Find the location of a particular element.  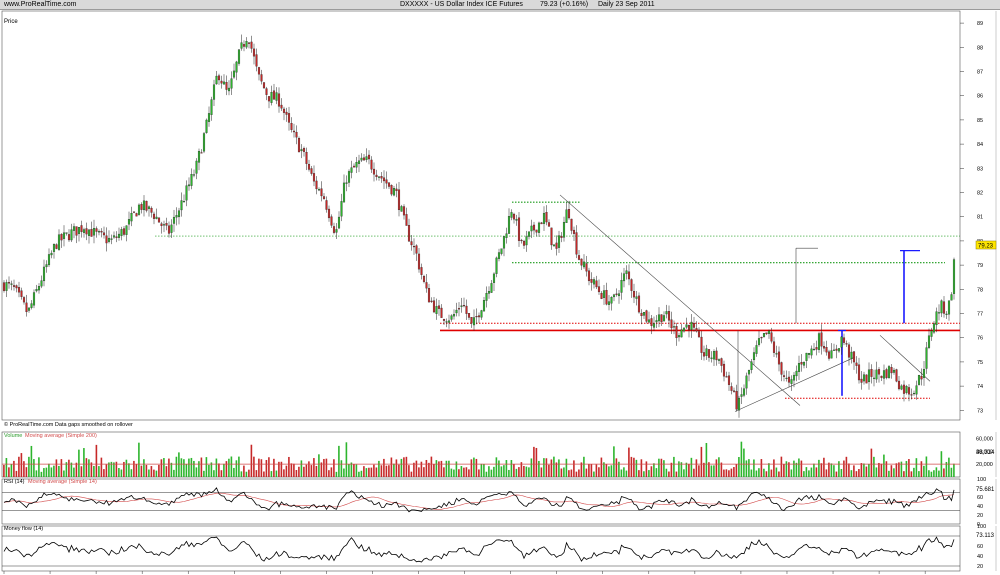

site-label: www.ProRealTime.com is located at coordinates (40, 4).